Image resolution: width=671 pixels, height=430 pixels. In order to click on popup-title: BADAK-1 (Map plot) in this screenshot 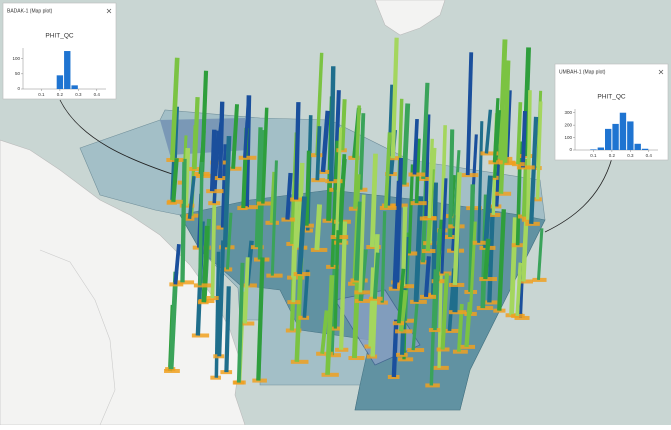, I will do `click(30, 11)`.